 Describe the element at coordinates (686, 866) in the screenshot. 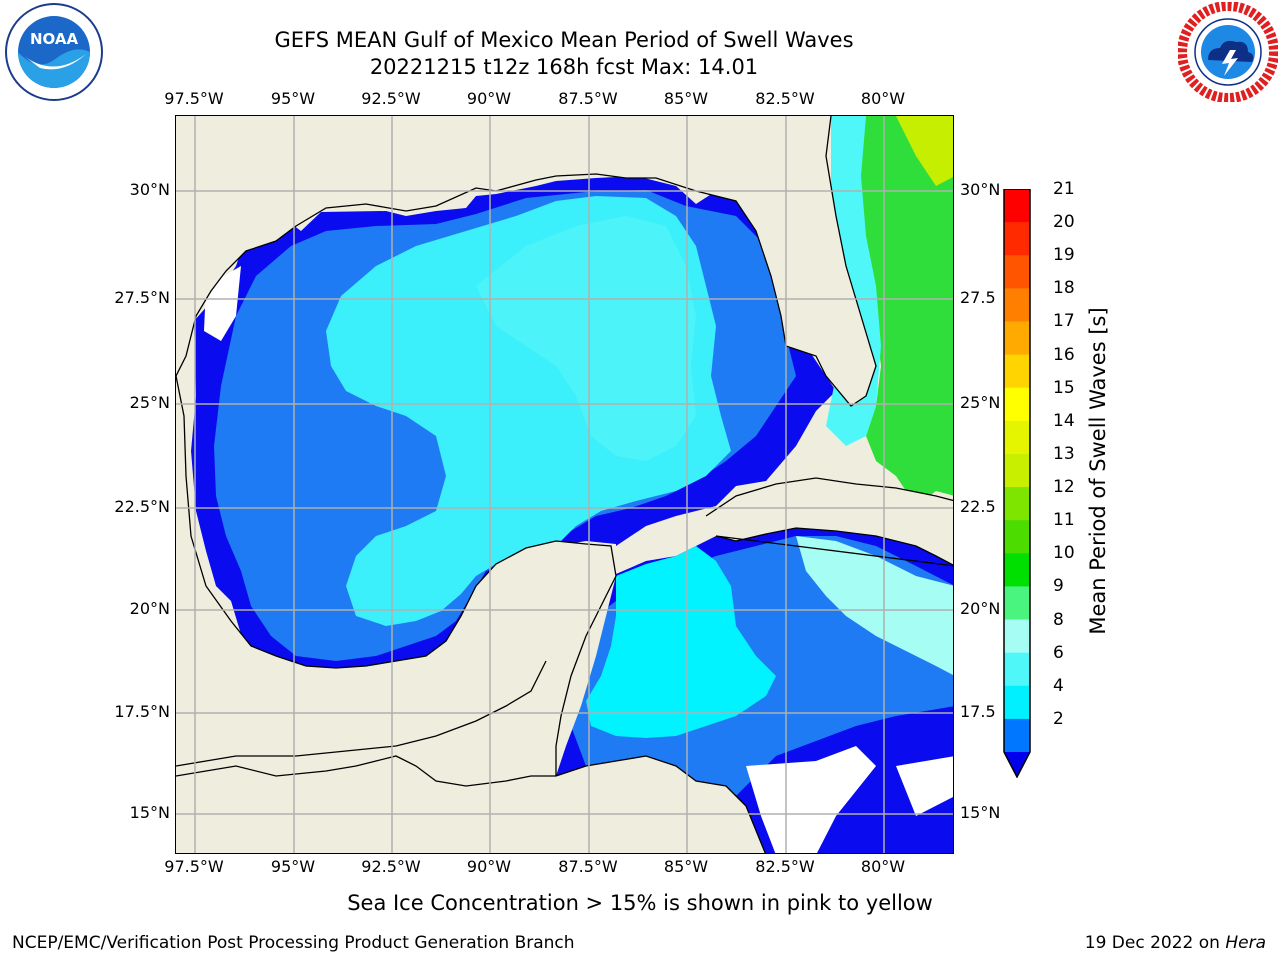

I see `lon-tick-bottom: 85°W` at that location.